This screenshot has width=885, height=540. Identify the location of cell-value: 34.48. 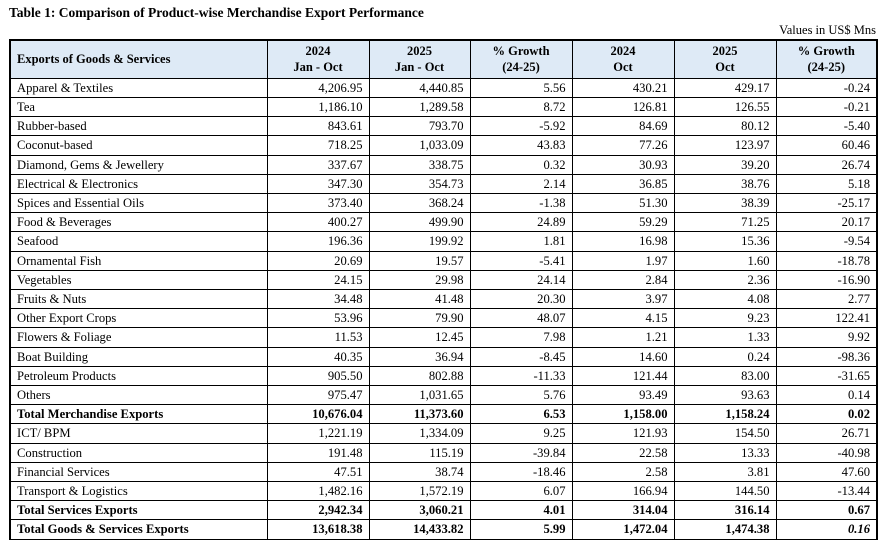
(318, 299).